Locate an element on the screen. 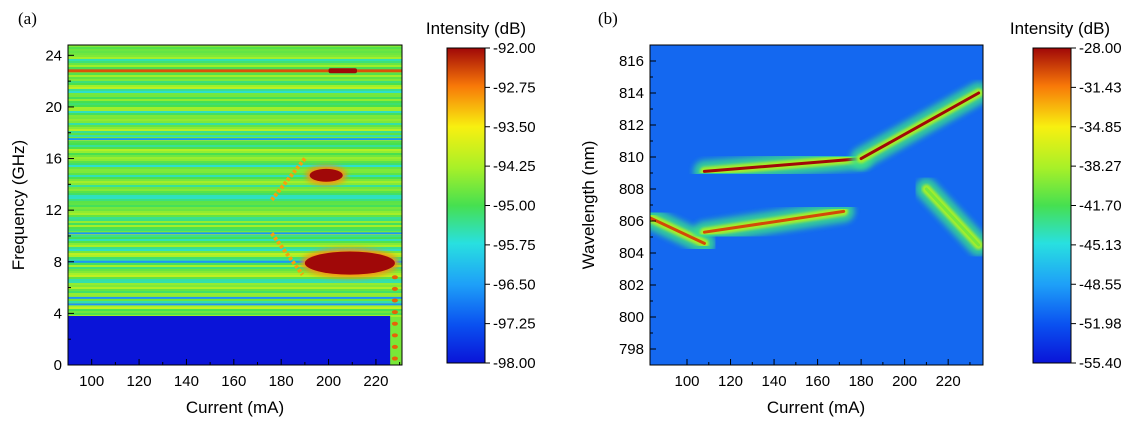 The width and height of the screenshot is (1132, 424). a-colorbar-tick-label: -98.00 is located at coordinates (514, 363).